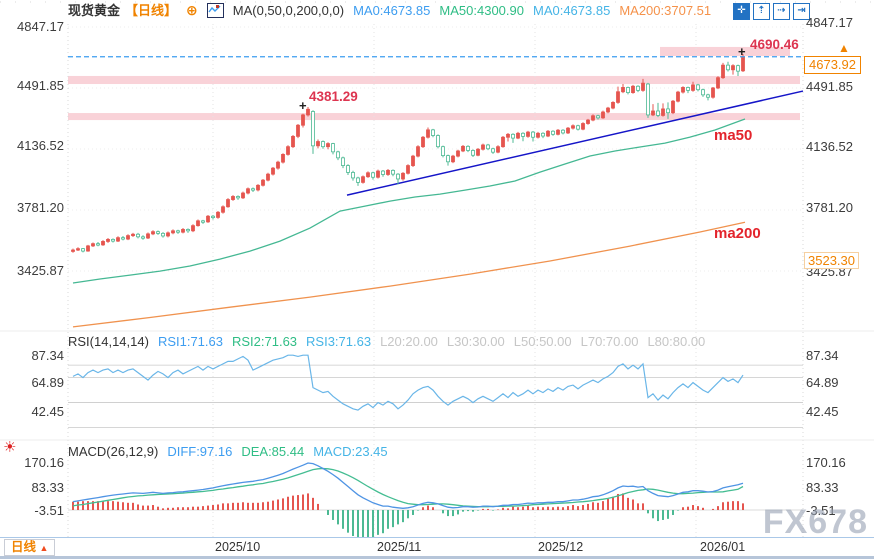 The width and height of the screenshot is (874, 559). What do you see at coordinates (10, 447) in the screenshot?
I see `macd-hot-icon: ☀` at bounding box center [10, 447].